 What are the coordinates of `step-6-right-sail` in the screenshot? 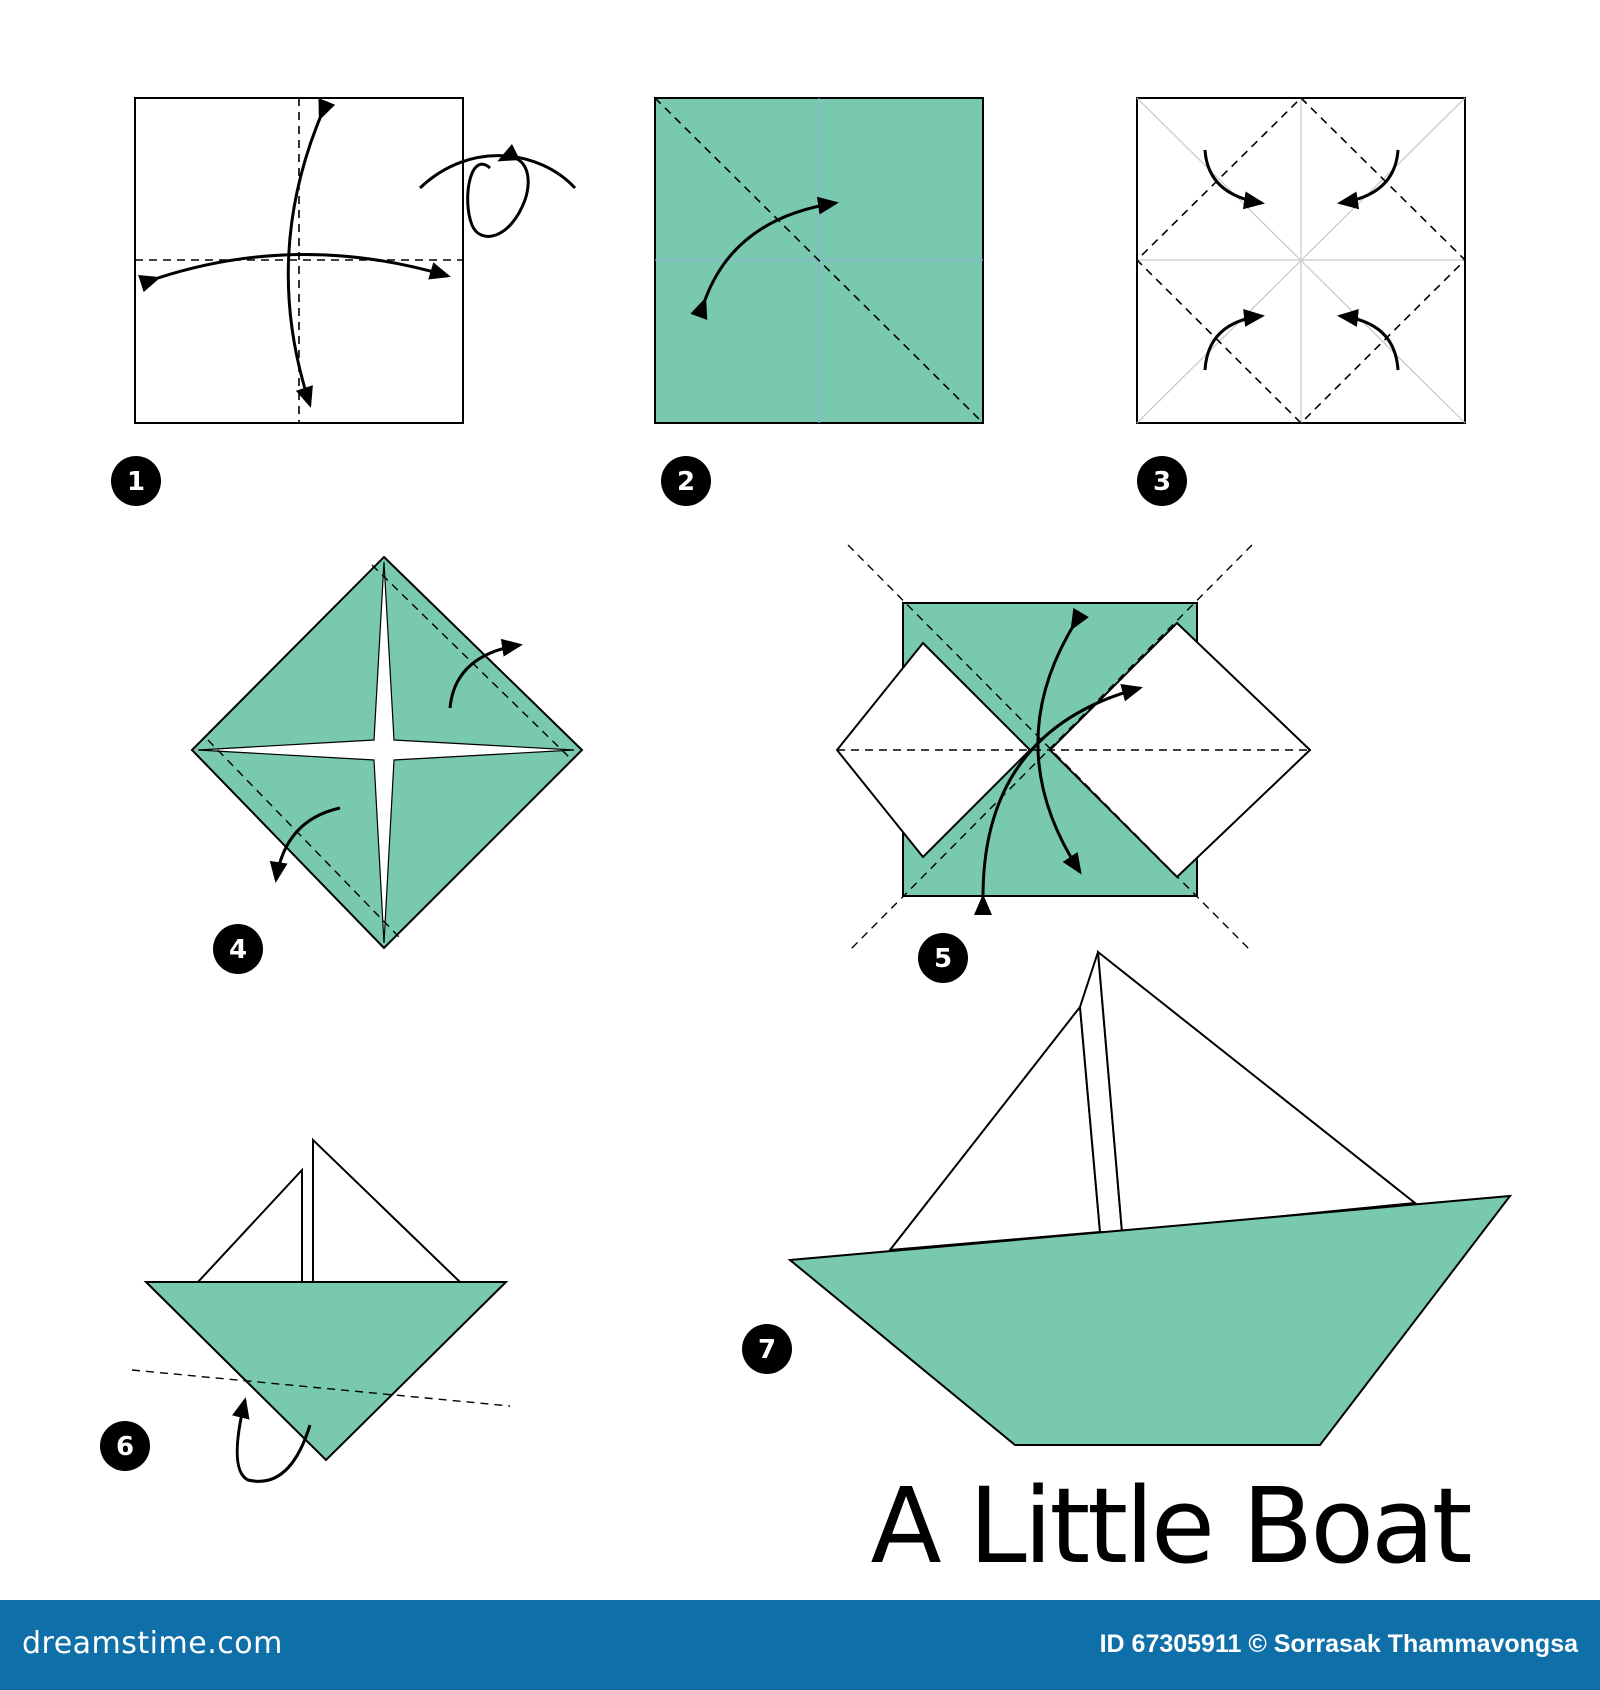 It's located at (387, 1210).